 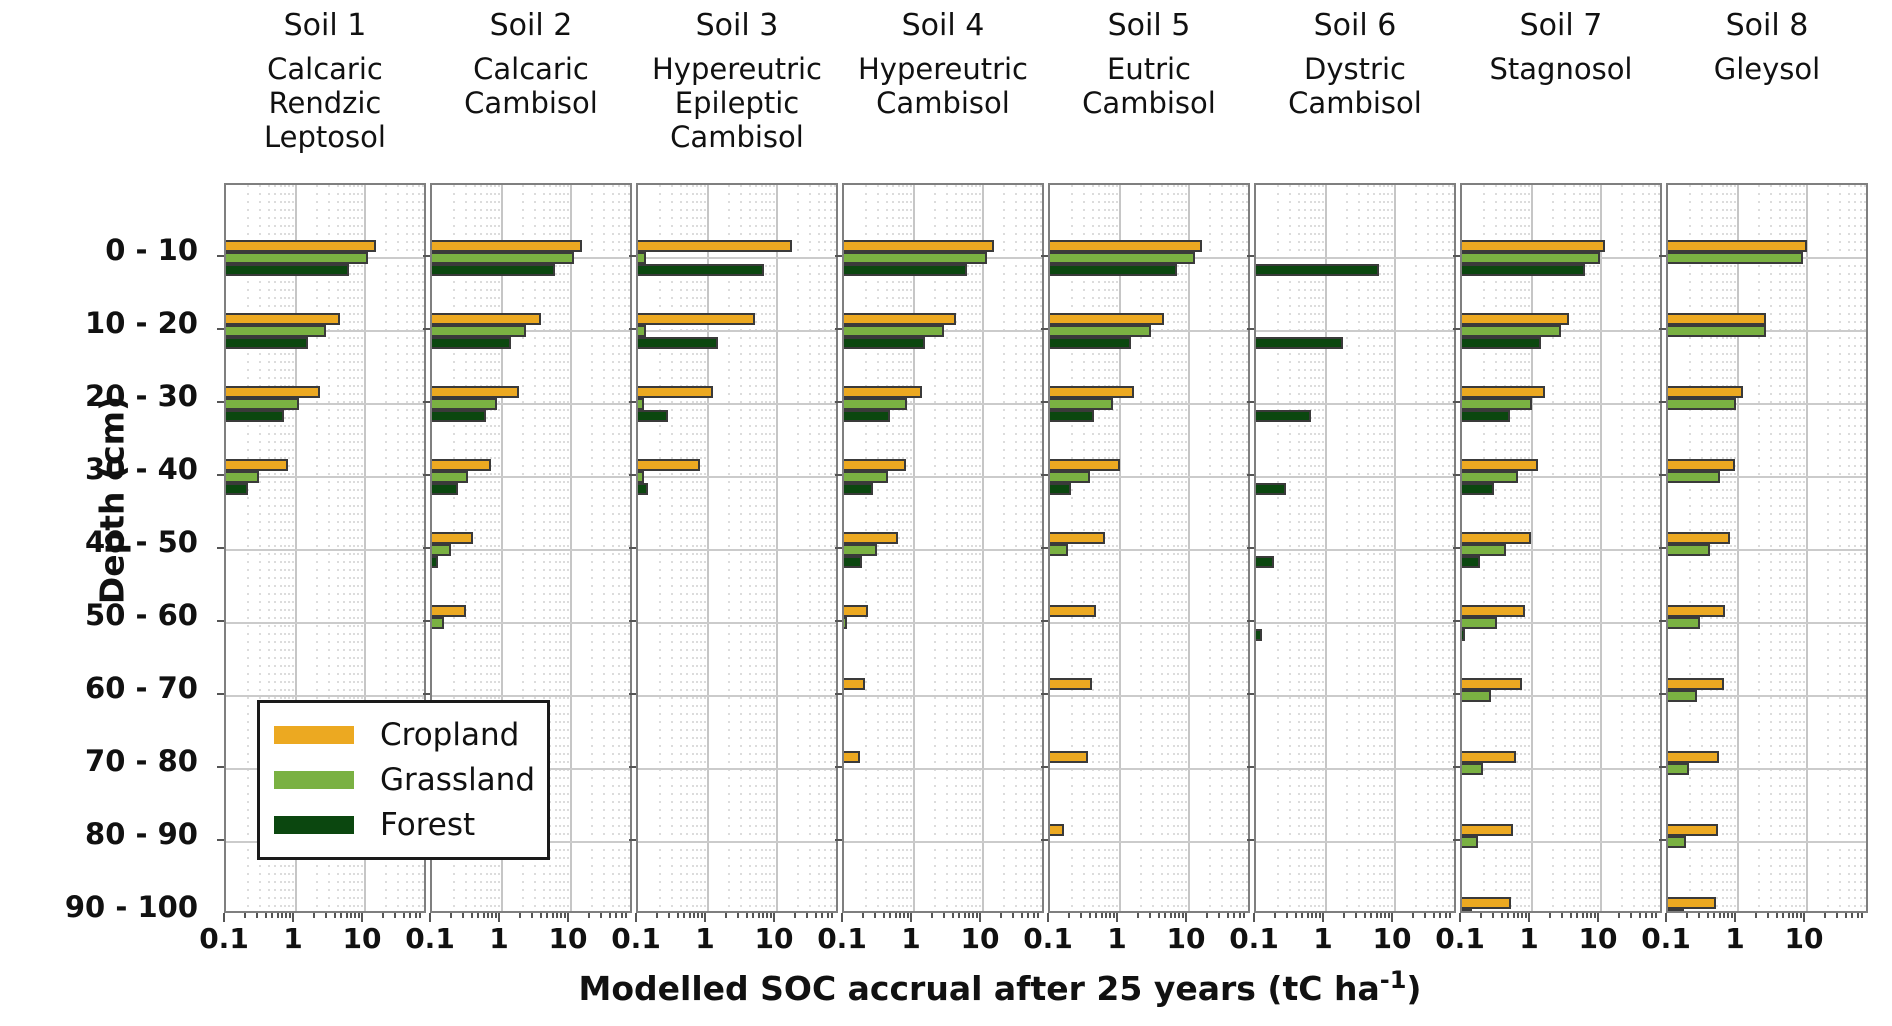 I want to click on panel-subtitle: Stagnosol, so click(x=1561, y=69).